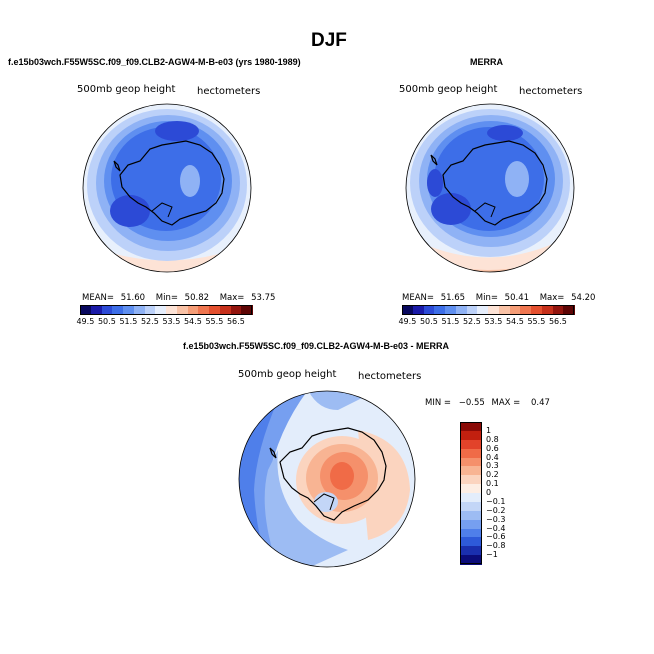 The height and width of the screenshot is (654, 654). I want to click on obs-colorbar-tick: 49.5, so click(407, 321).